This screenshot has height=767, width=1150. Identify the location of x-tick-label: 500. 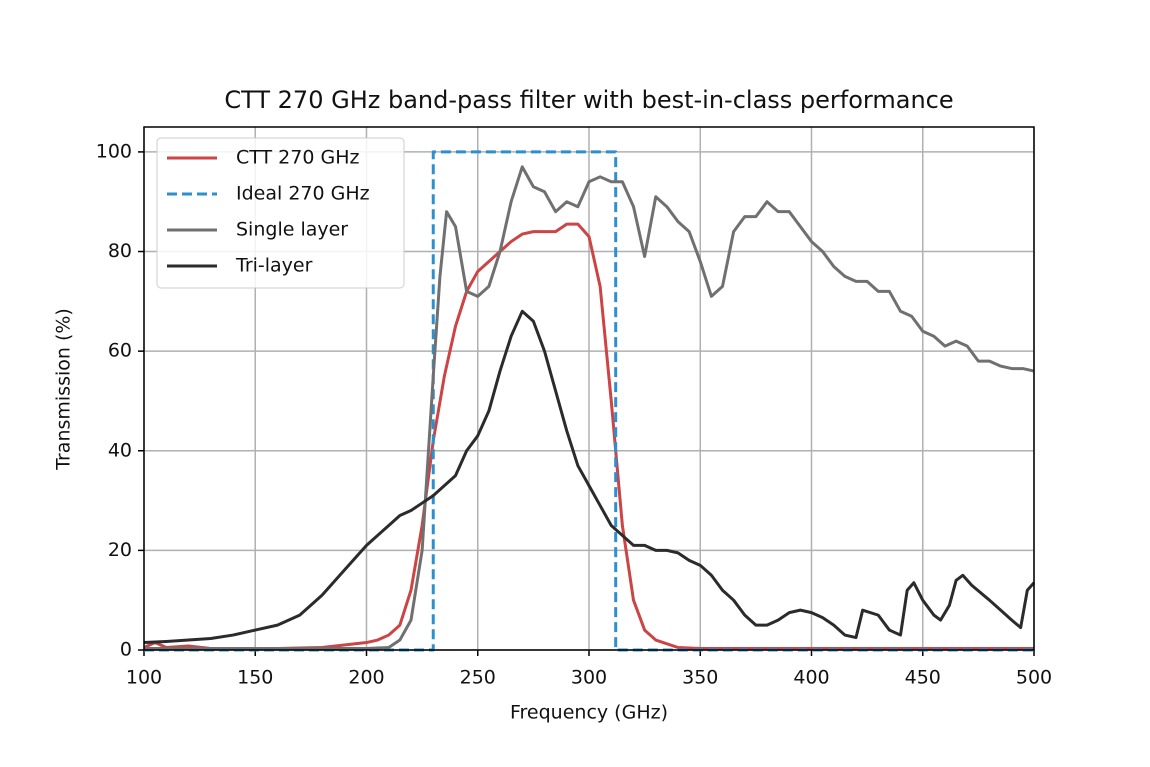
(1034, 678).